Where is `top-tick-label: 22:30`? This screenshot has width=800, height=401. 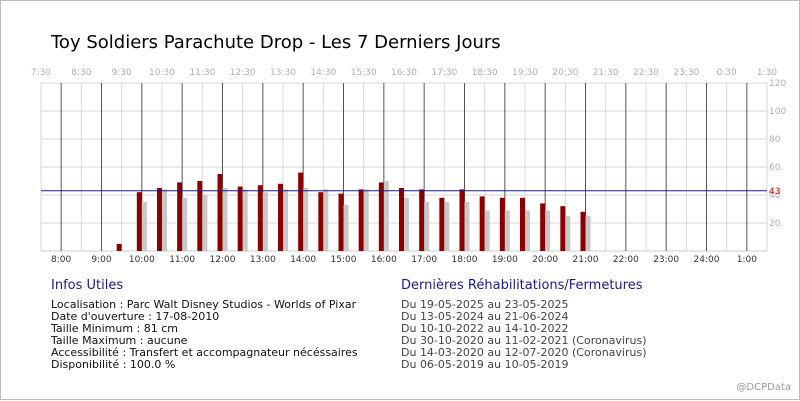 top-tick-label: 22:30 is located at coordinates (646, 73).